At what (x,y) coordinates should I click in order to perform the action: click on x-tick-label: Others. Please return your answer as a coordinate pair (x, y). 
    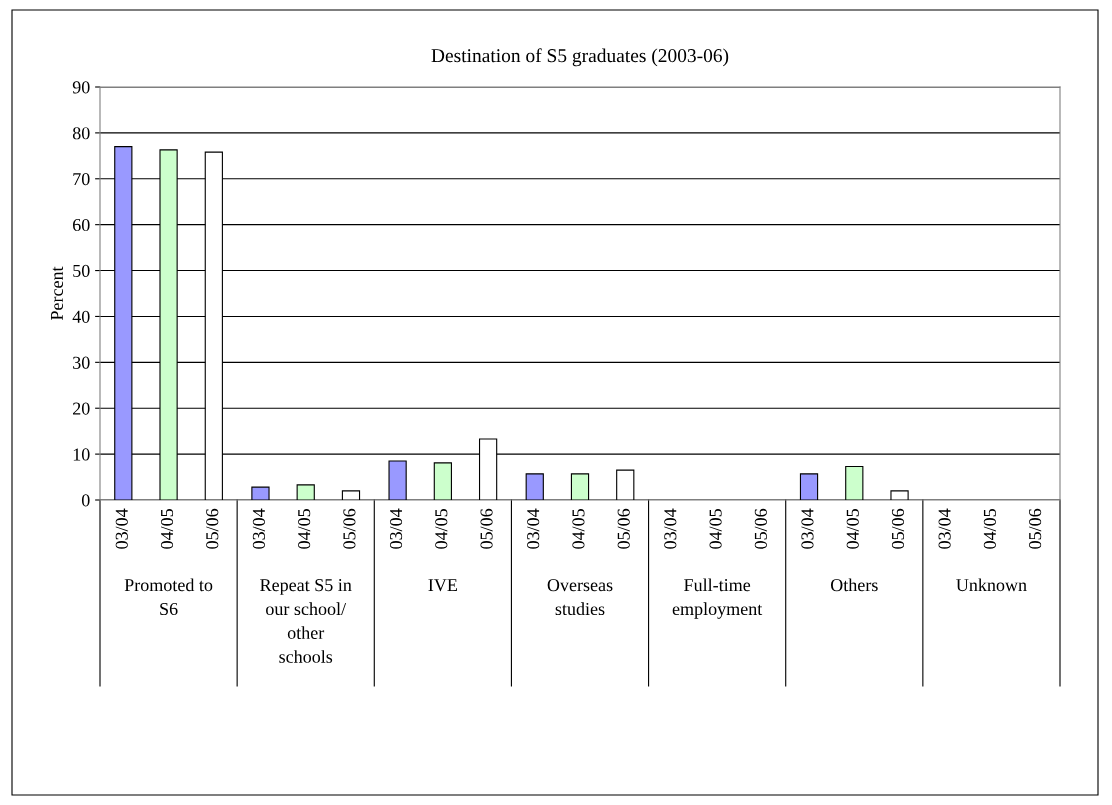
    Looking at the image, I should click on (854, 585).